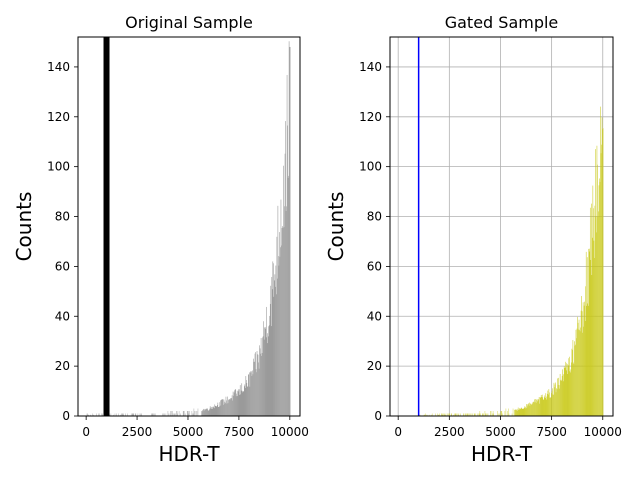 This screenshot has height=480, width=640. I want to click on x-ticks: 0 2500 5000 7500 10000, so click(508, 427).